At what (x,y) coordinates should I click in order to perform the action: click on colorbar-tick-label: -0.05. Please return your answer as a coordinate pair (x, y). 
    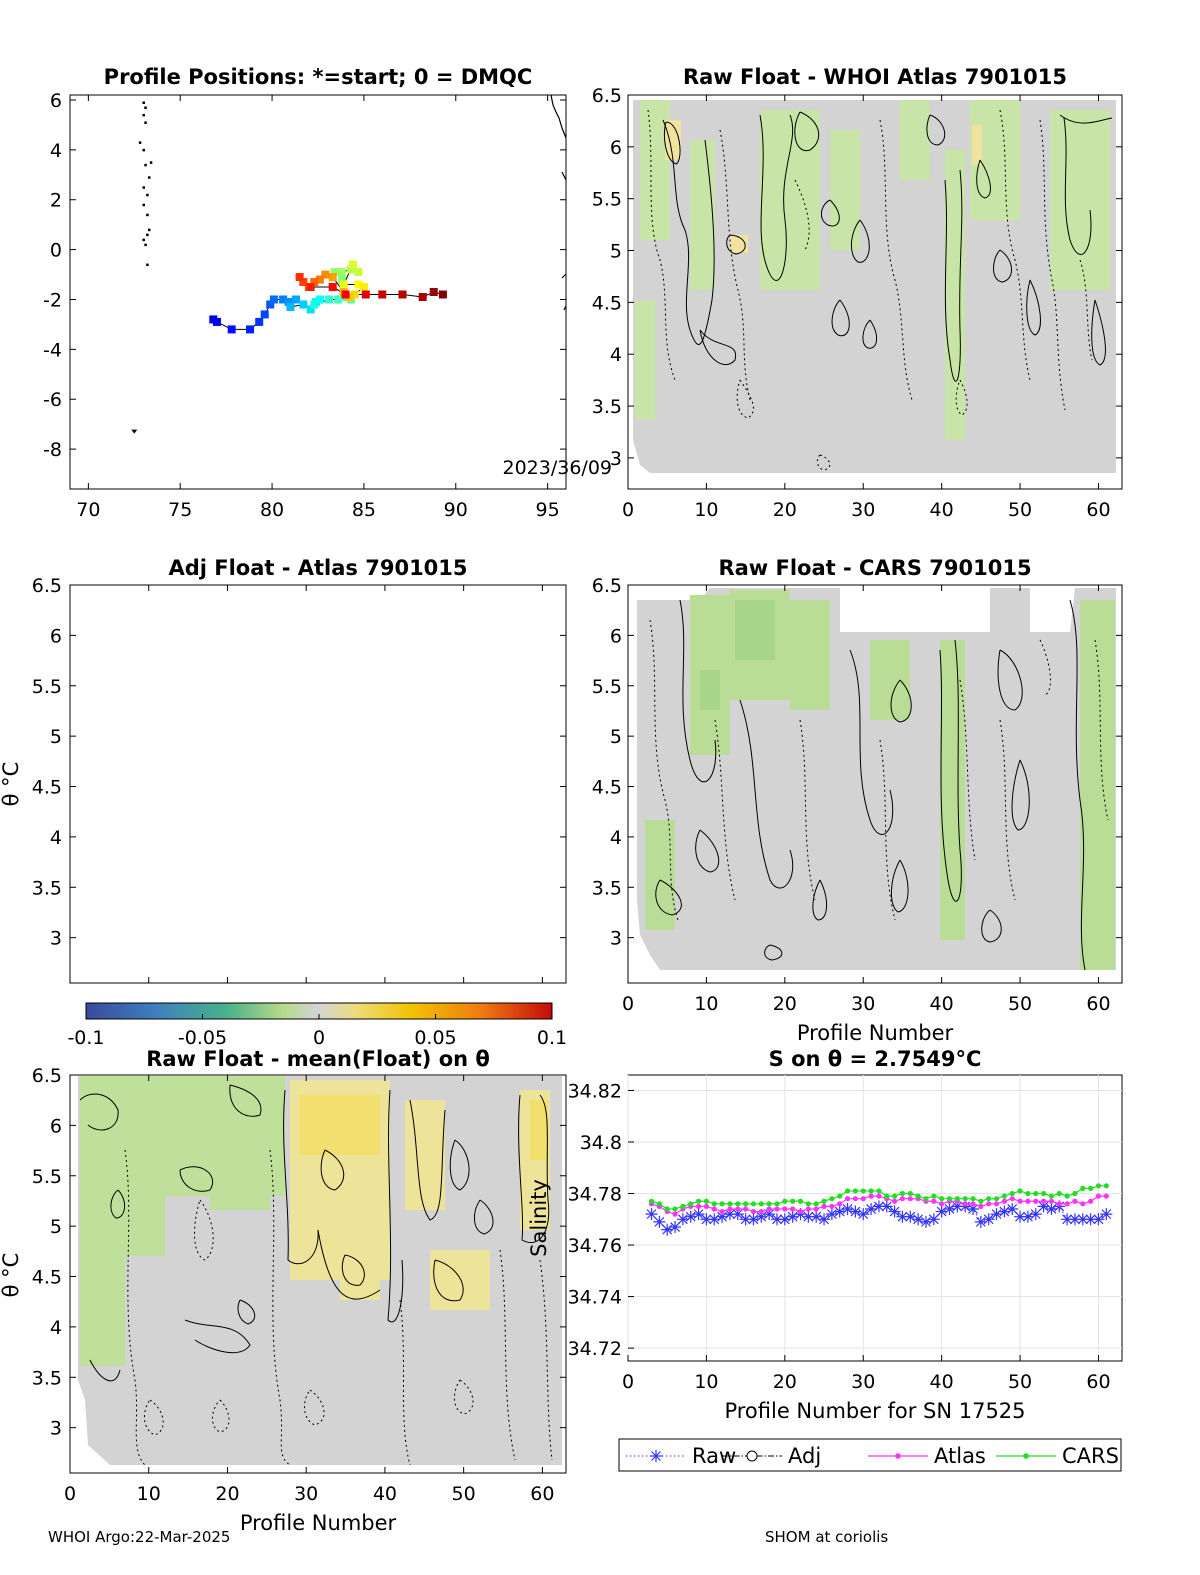
    Looking at the image, I should click on (202, 1038).